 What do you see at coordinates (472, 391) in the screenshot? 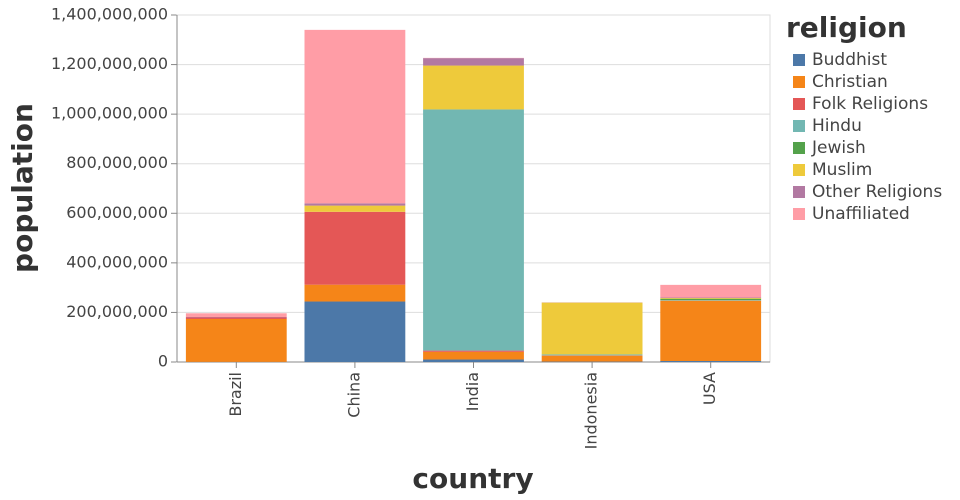
I see `x-tick-label: India` at bounding box center [472, 391].